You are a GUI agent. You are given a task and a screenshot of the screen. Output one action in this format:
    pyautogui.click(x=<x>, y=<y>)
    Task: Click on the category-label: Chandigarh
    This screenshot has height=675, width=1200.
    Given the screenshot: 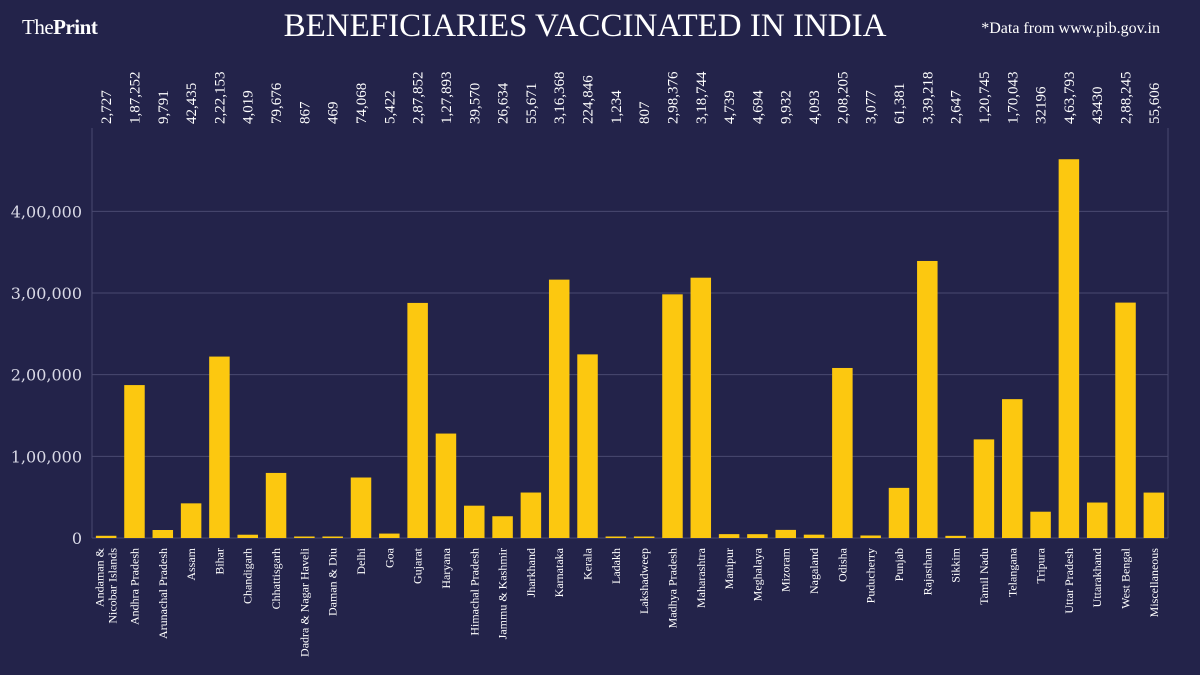 What is the action you would take?
    pyautogui.click(x=248, y=576)
    